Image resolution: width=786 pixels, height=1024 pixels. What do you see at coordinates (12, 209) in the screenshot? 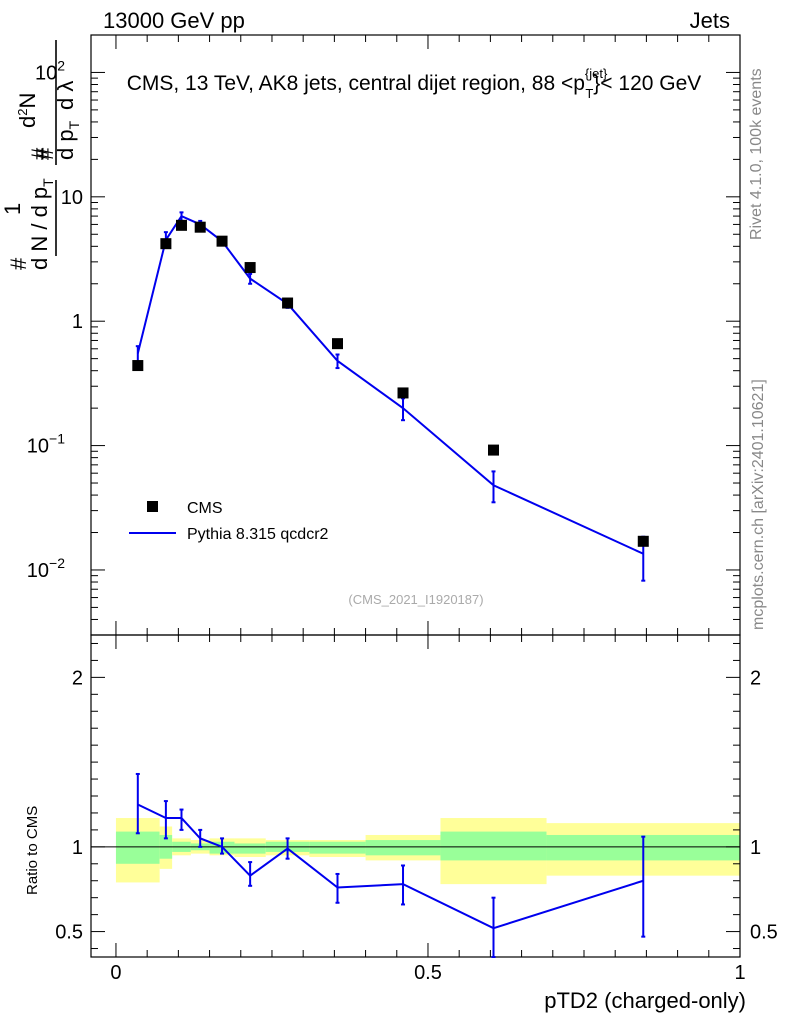
I see `svg-text: 1` at bounding box center [12, 209].